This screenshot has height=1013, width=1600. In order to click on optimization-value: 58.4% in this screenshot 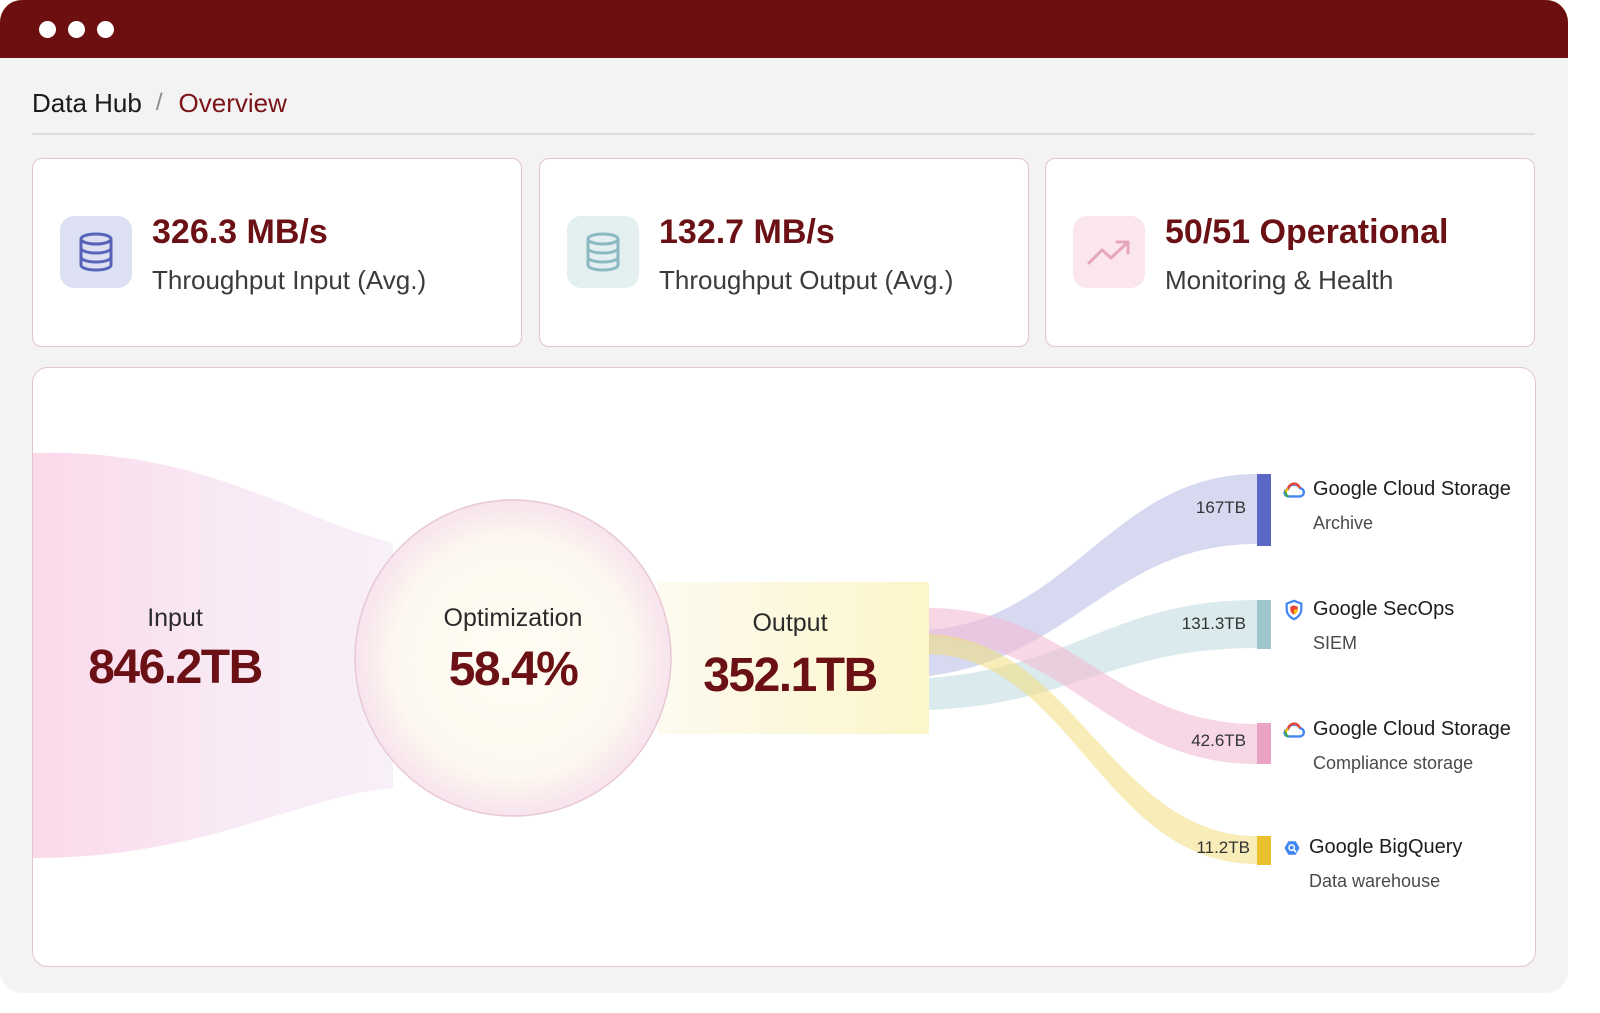, I will do `click(513, 669)`.